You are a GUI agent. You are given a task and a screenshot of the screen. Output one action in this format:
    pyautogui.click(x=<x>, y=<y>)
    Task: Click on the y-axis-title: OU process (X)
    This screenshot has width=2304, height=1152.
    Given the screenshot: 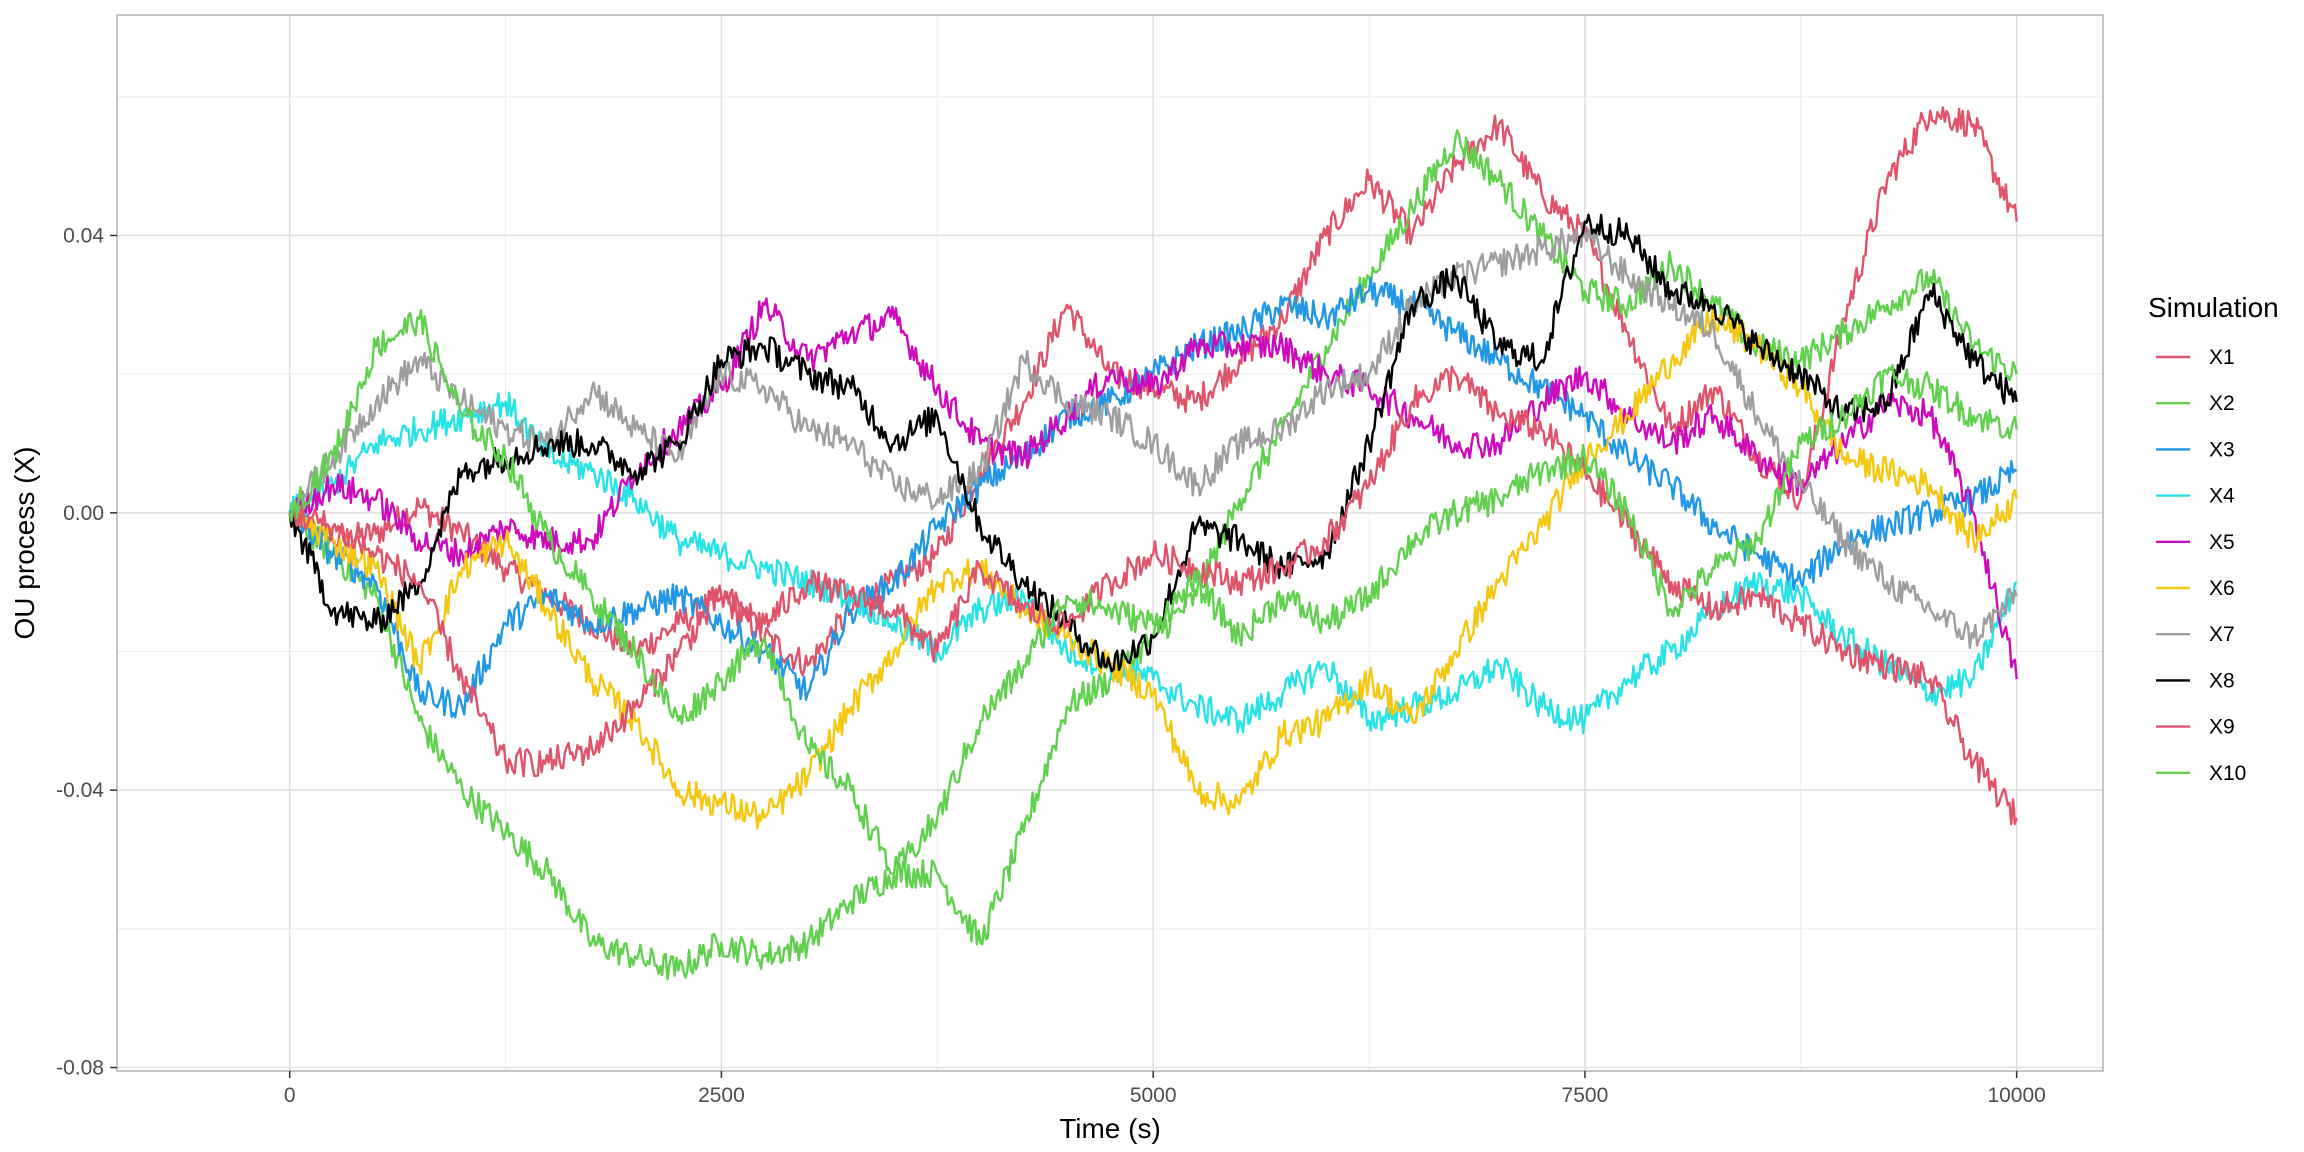 What is the action you would take?
    pyautogui.click(x=24, y=543)
    